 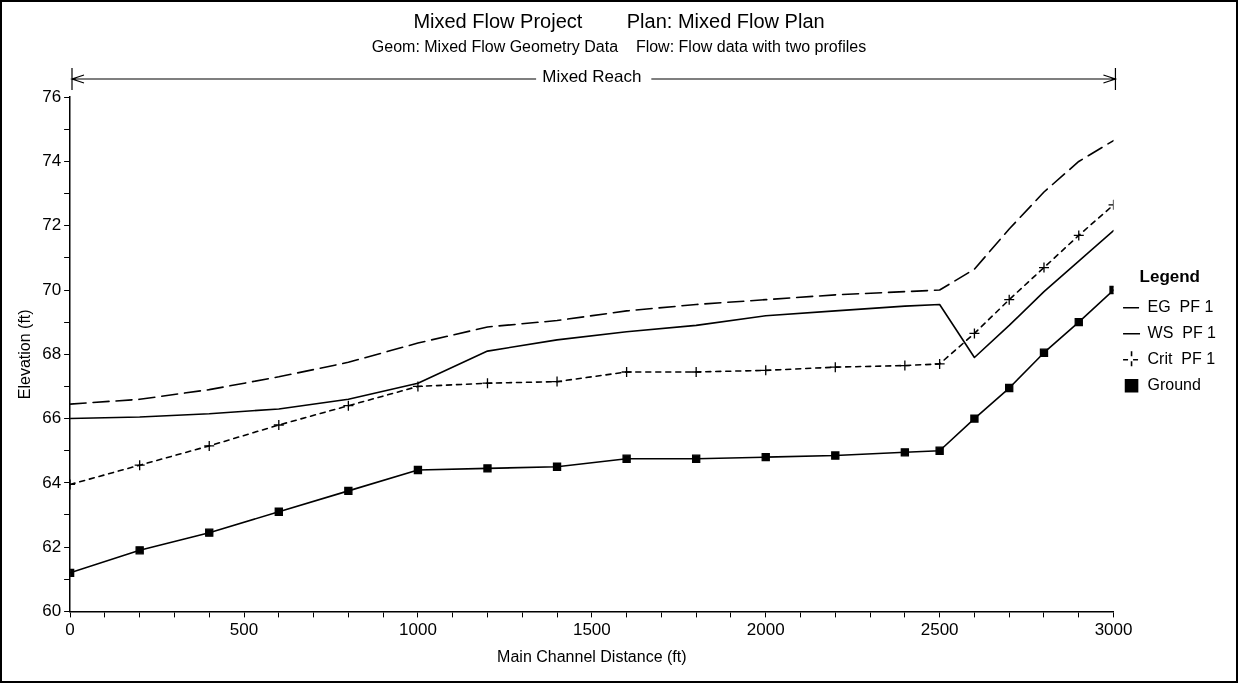 I want to click on y-tick-label: 72, so click(x=52, y=225).